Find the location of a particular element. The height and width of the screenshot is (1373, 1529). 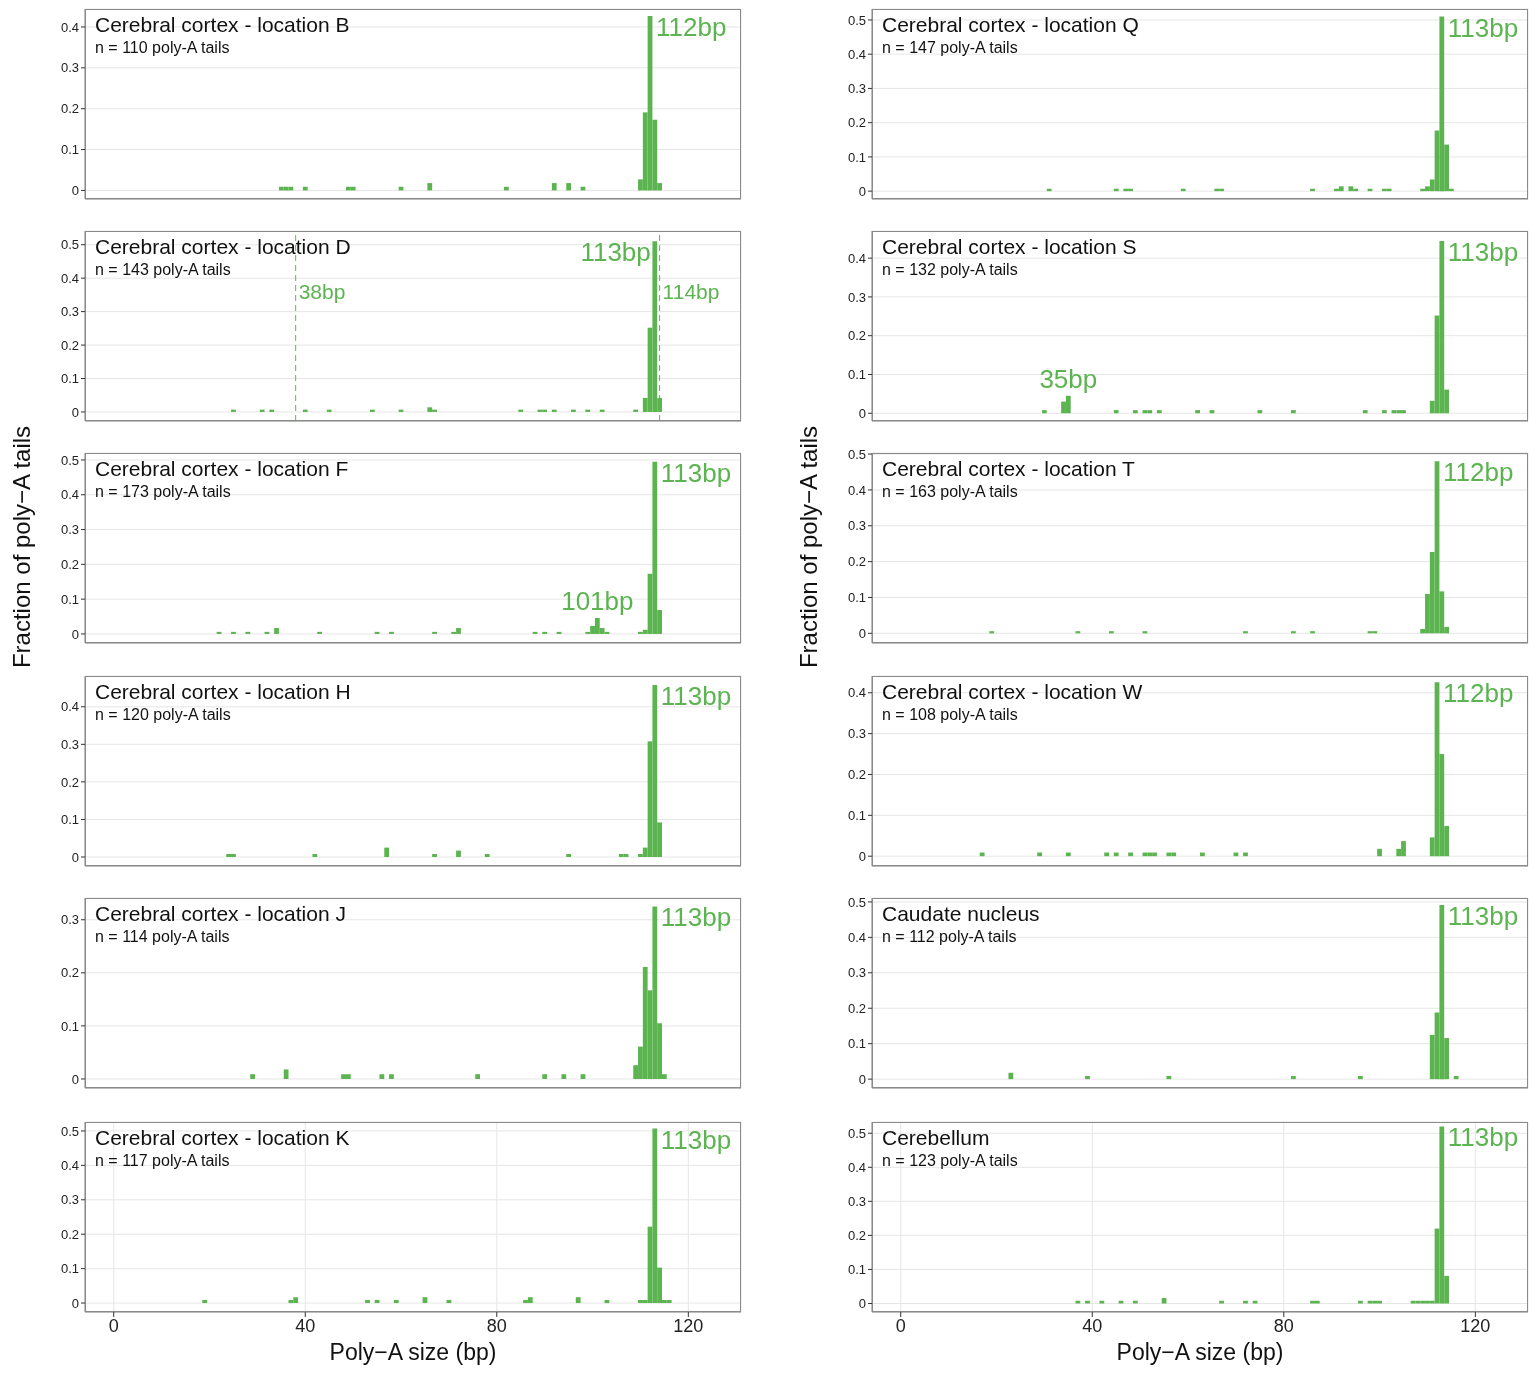

ref-line-label: 38bp is located at coordinates (322, 291).